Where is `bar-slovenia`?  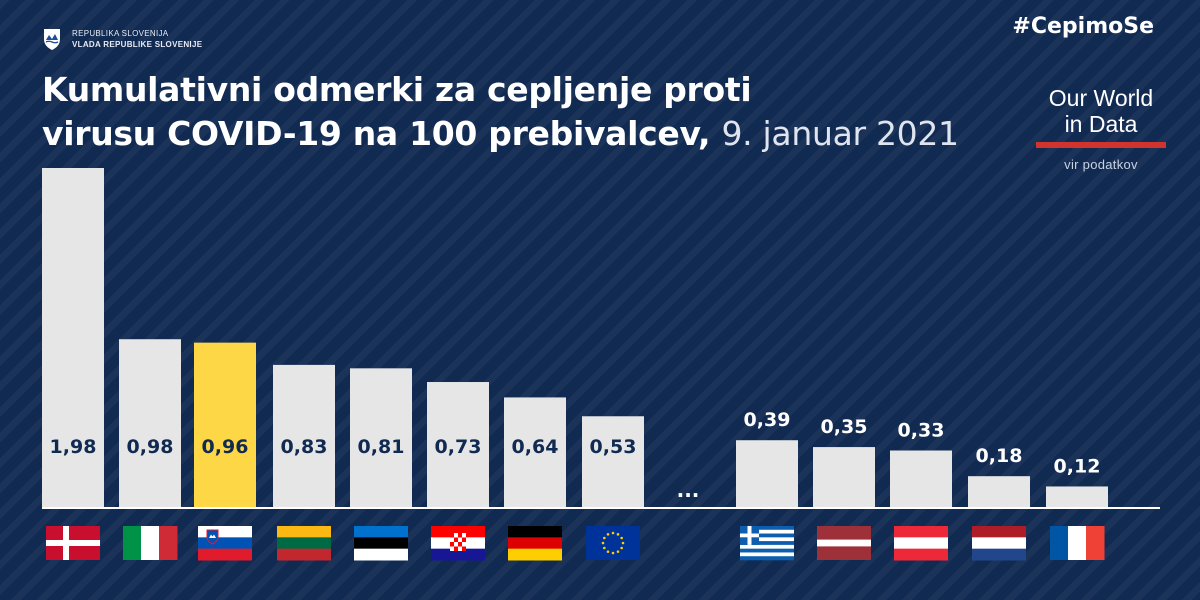 bar-slovenia is located at coordinates (225, 424).